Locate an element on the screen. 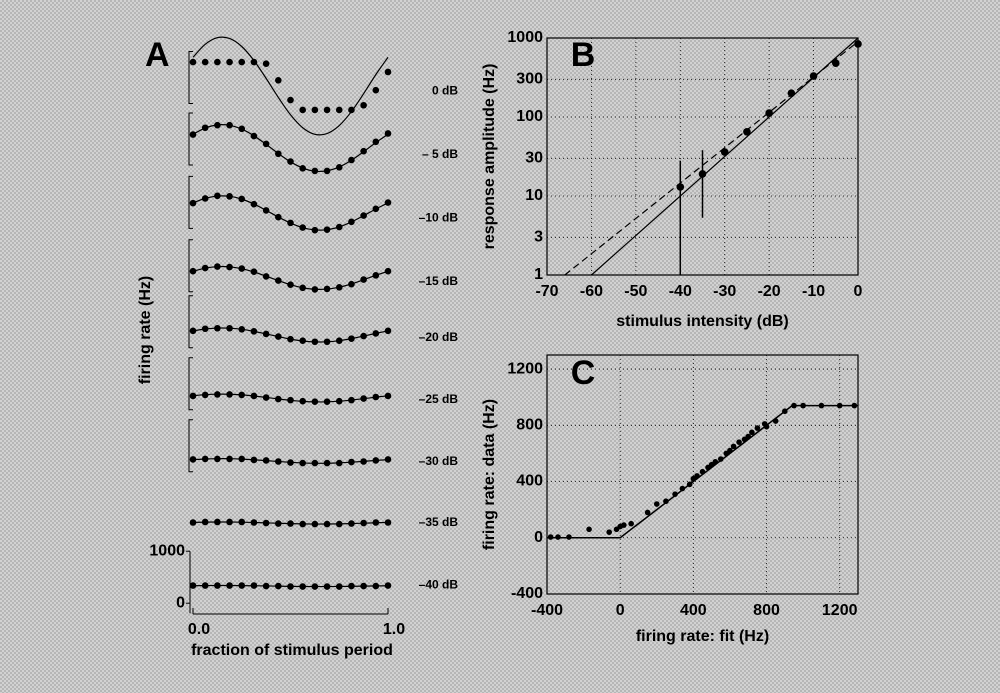 This screenshot has width=1000, height=693. level-label: –40 dB is located at coordinates (439, 584).